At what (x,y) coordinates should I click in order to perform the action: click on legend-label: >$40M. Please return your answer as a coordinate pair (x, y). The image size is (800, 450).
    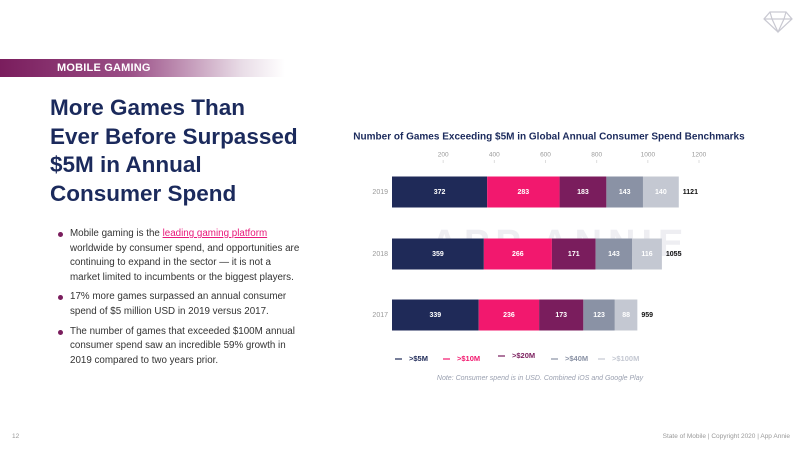
    Looking at the image, I should click on (576, 358).